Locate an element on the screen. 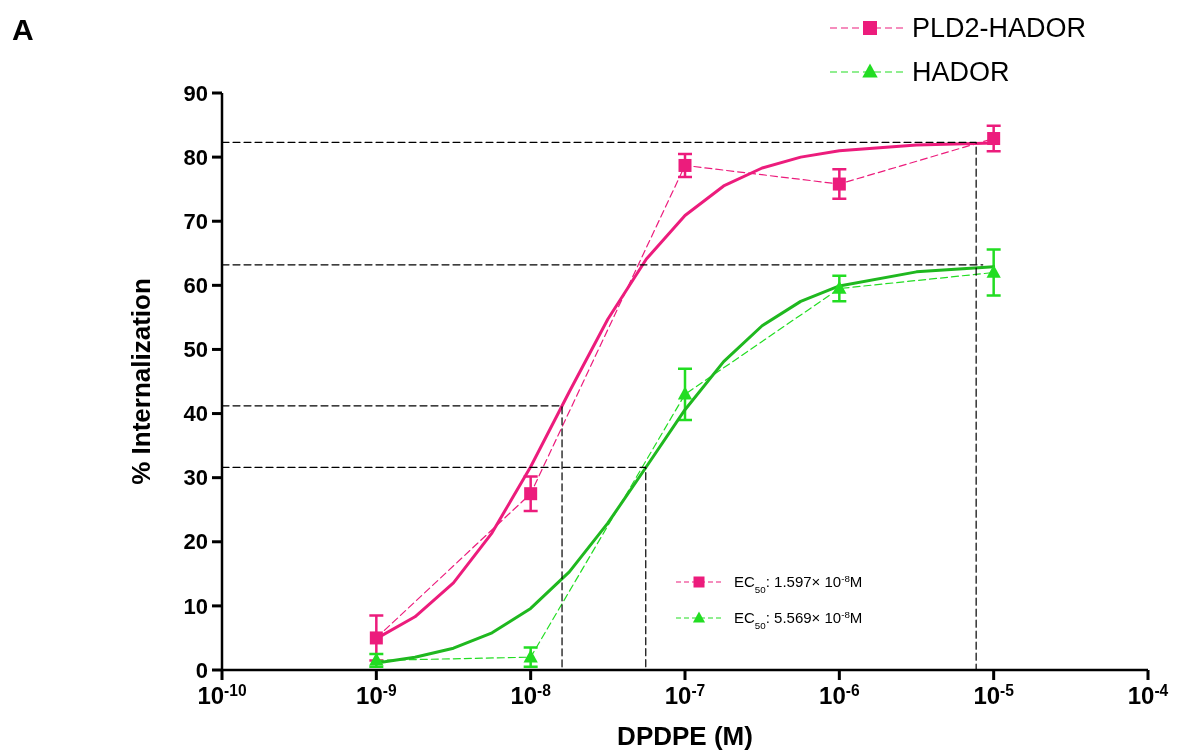  legend-label: PLD2-HADOR is located at coordinates (999, 28).